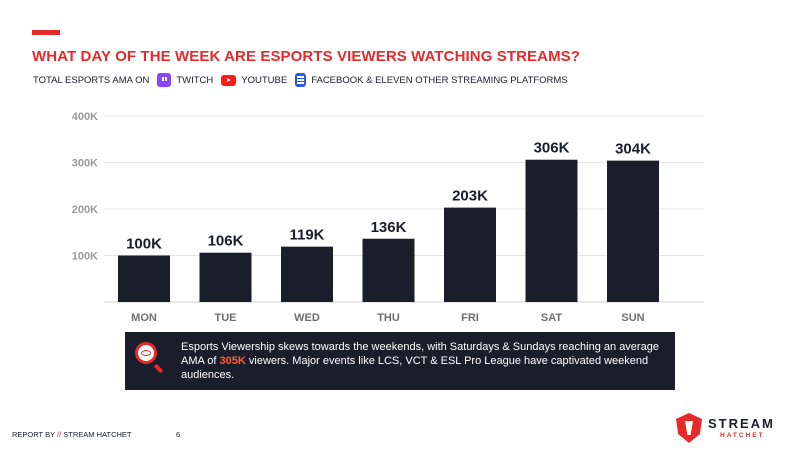 The width and height of the screenshot is (800, 450). Describe the element at coordinates (97, 434) in the screenshot. I see `footer-brand: STREAM HATCHET` at that location.